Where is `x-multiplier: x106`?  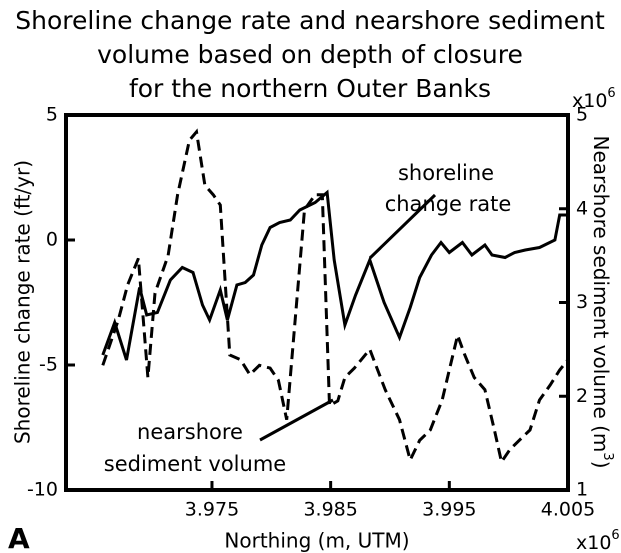 x-multiplier: x106 is located at coordinates (598, 540).